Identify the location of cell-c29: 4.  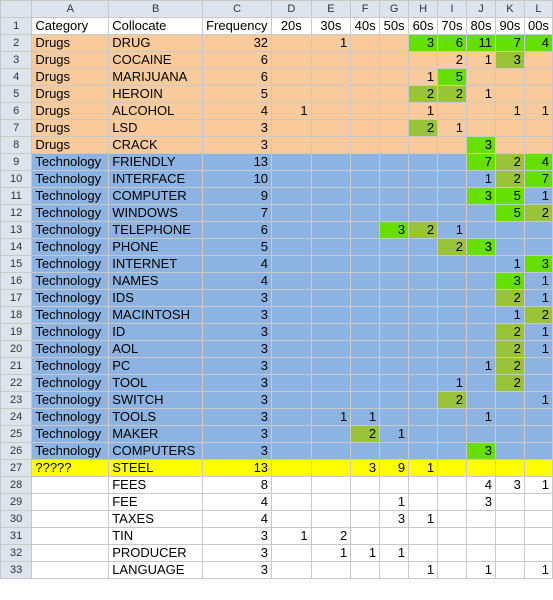
(237, 502).